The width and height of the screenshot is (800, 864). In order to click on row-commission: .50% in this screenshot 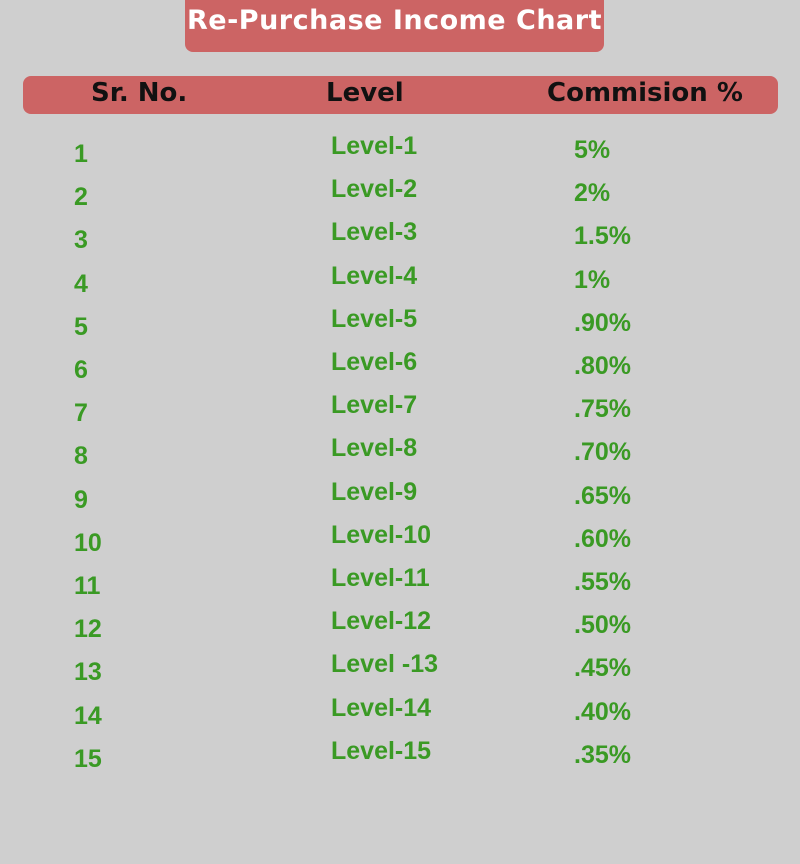, I will do `click(602, 625)`.